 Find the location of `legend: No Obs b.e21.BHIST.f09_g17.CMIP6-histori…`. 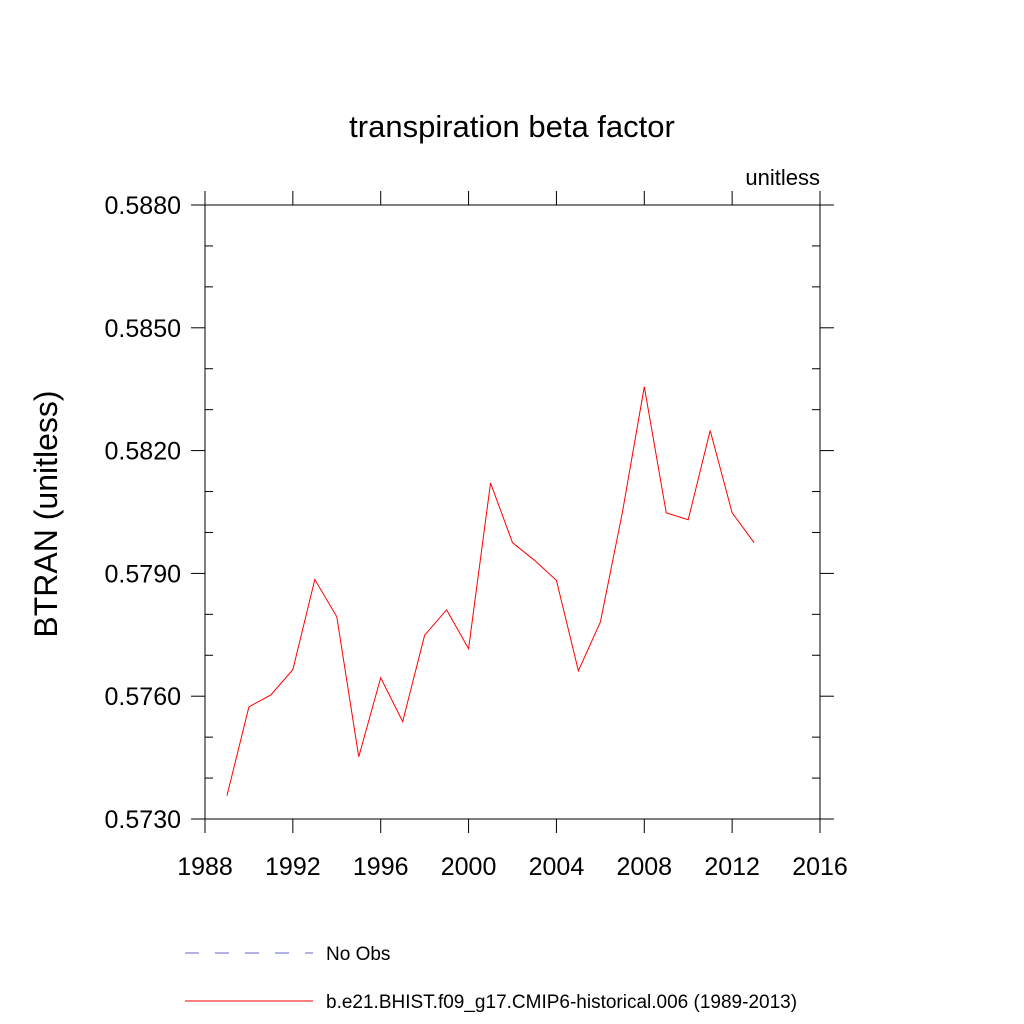

legend: No Obs b.e21.BHIST.f09_g17.CMIP6-histori… is located at coordinates (491, 978).